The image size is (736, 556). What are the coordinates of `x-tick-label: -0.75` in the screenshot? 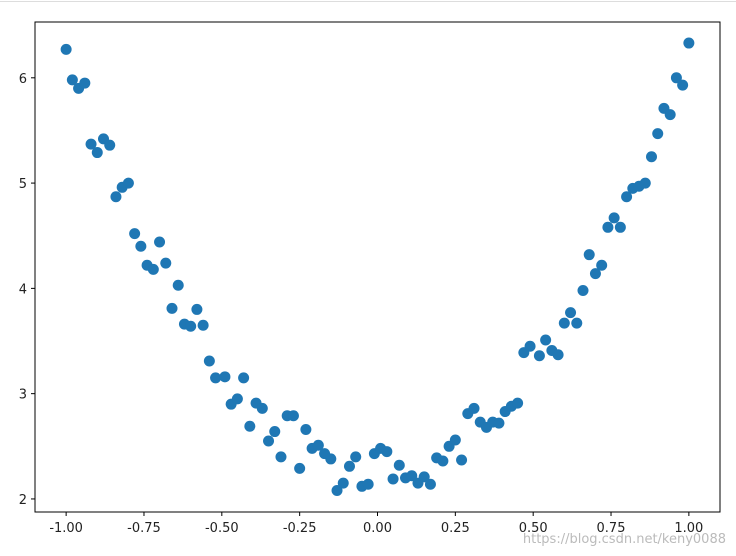 It's located at (144, 528).